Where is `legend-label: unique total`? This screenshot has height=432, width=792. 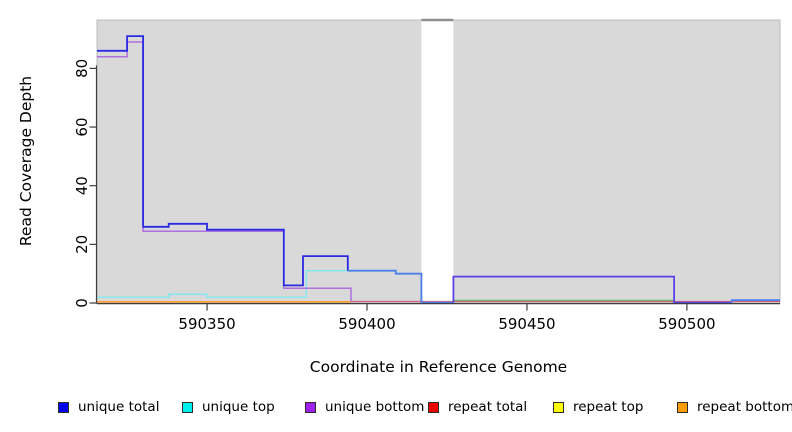 legend-label: unique total is located at coordinates (119, 407).